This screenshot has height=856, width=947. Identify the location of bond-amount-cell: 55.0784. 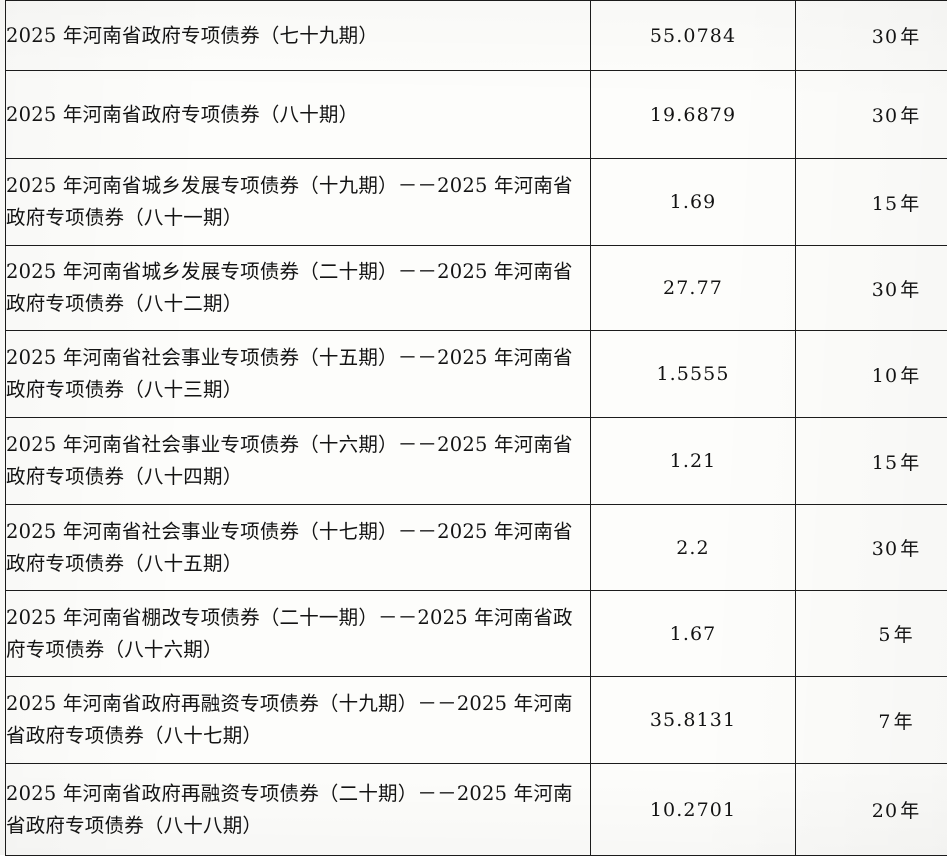
(693, 36).